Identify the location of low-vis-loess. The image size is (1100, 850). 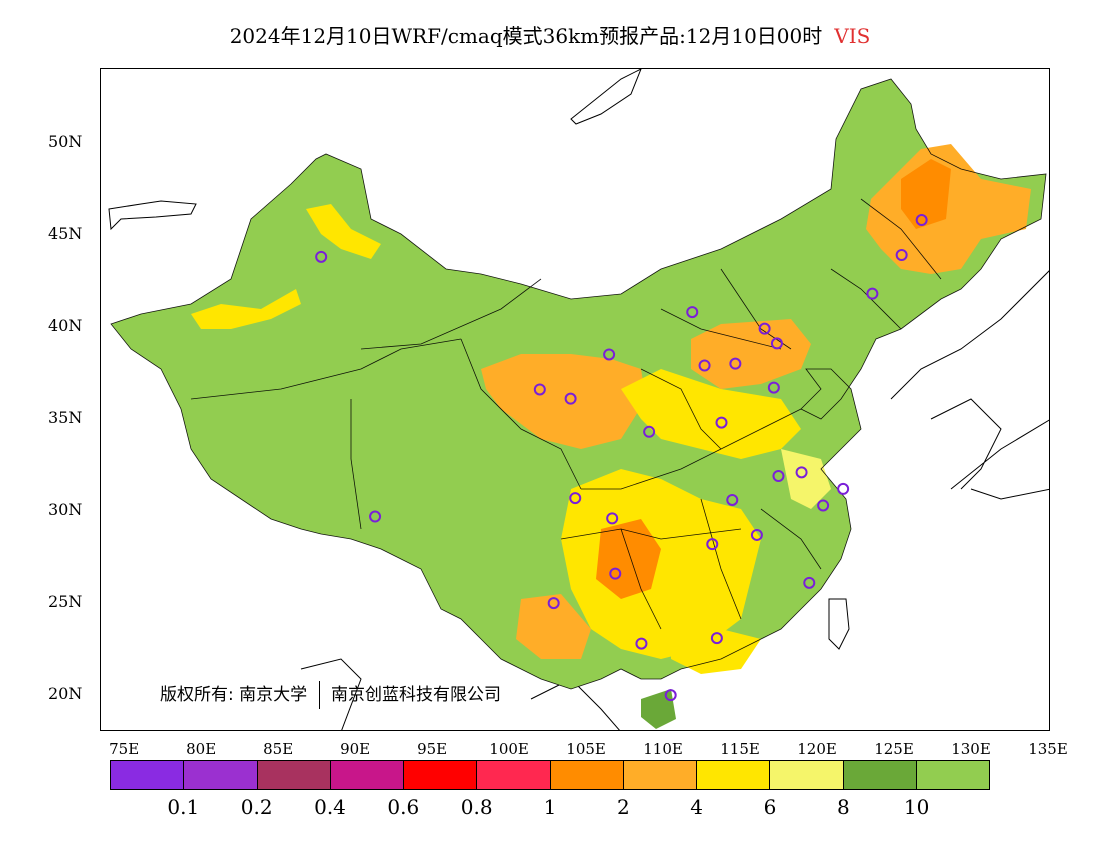
(563, 401).